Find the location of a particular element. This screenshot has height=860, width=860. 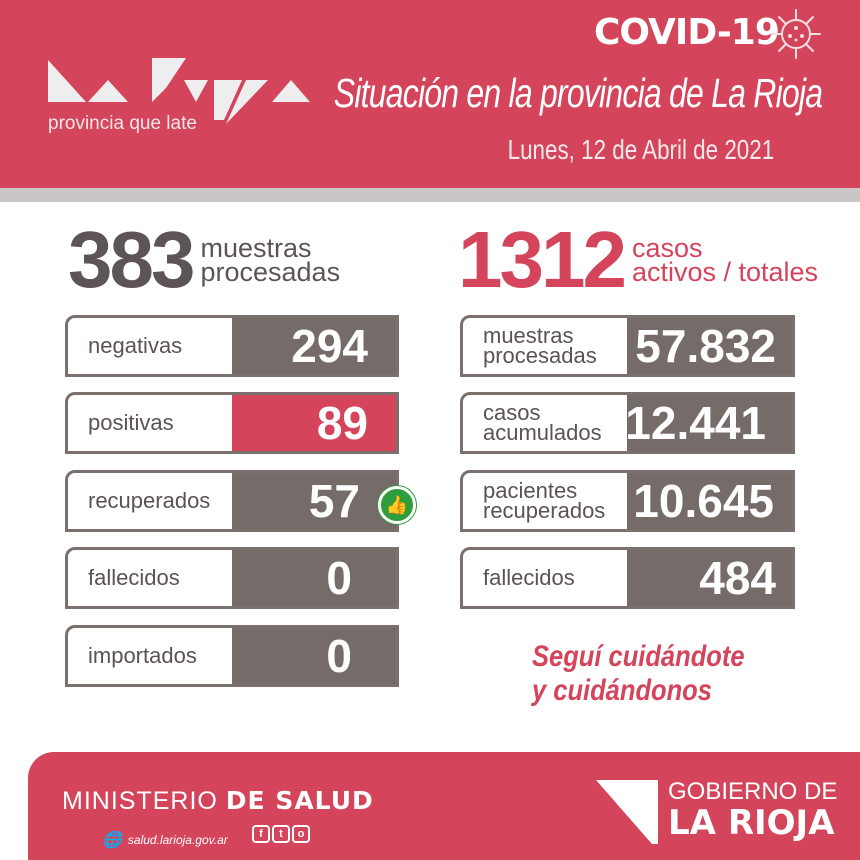

stat-fallecidos: fallecidos 0 is located at coordinates (232, 578).